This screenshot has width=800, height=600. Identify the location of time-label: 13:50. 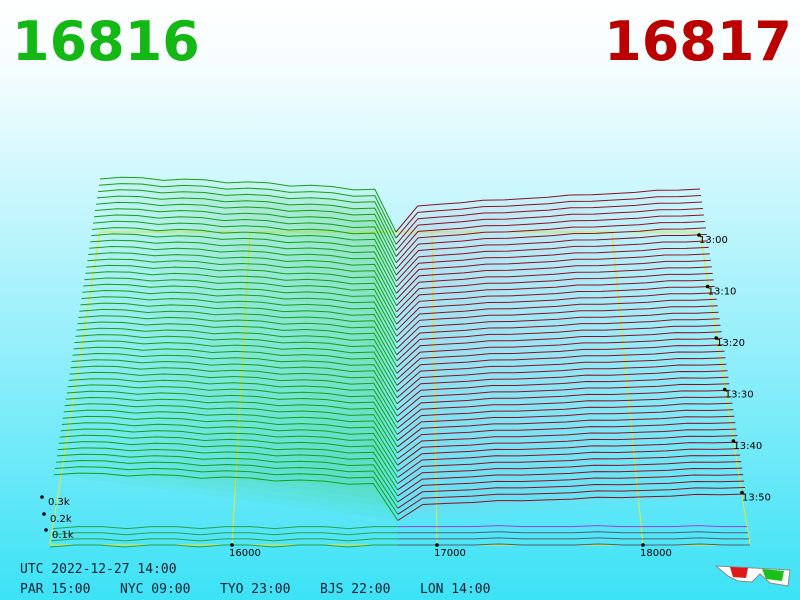
(756, 498).